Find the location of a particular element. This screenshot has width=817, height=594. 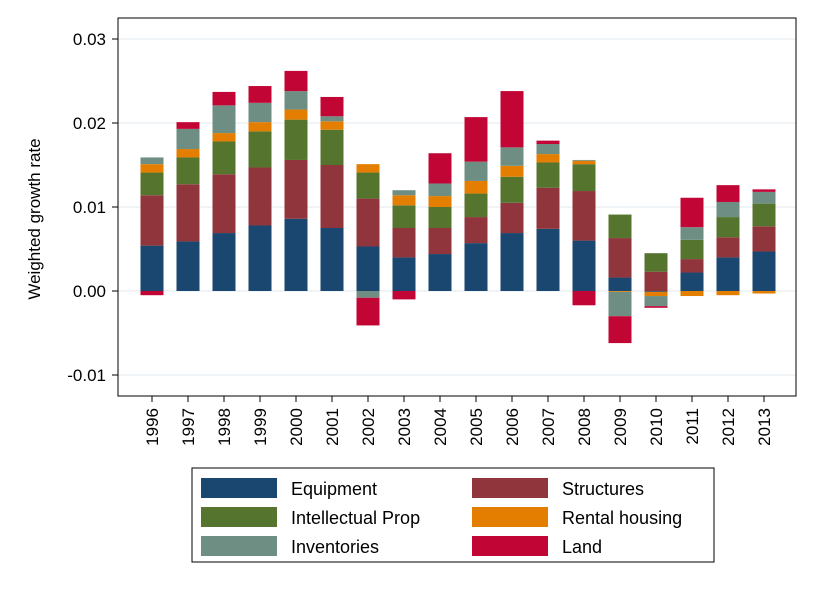

bar-land-2013 is located at coordinates (764, 190).